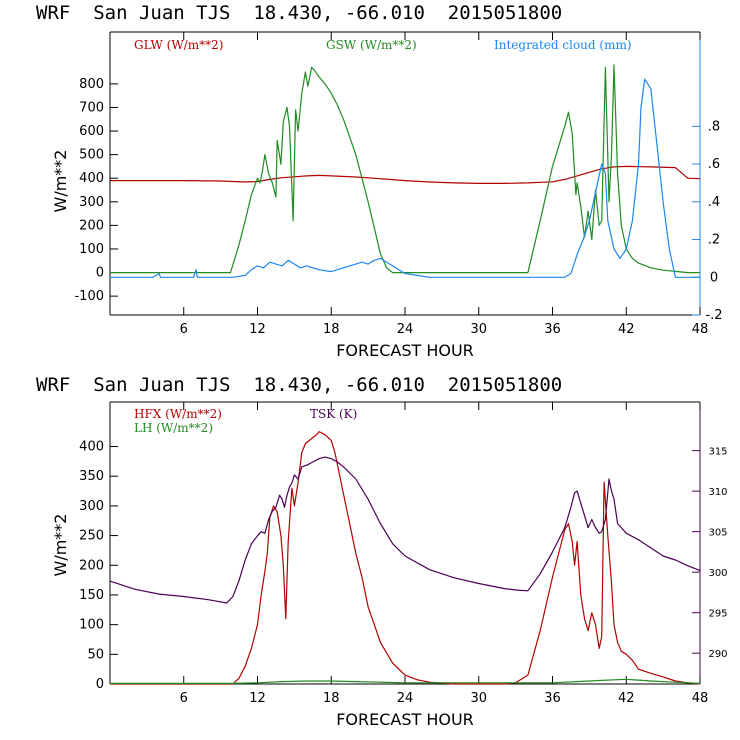 The width and height of the screenshot is (740, 740). What do you see at coordinates (371, 45) in the screenshot?
I see `legend-gsw: GSW (W/m**2)` at bounding box center [371, 45].